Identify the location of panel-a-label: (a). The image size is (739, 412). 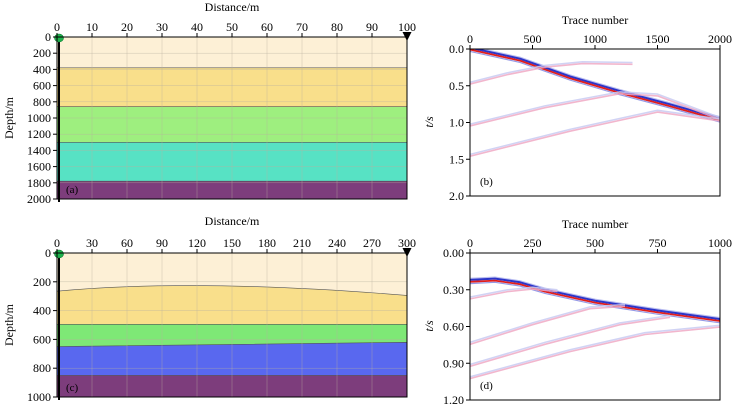
(72, 190).